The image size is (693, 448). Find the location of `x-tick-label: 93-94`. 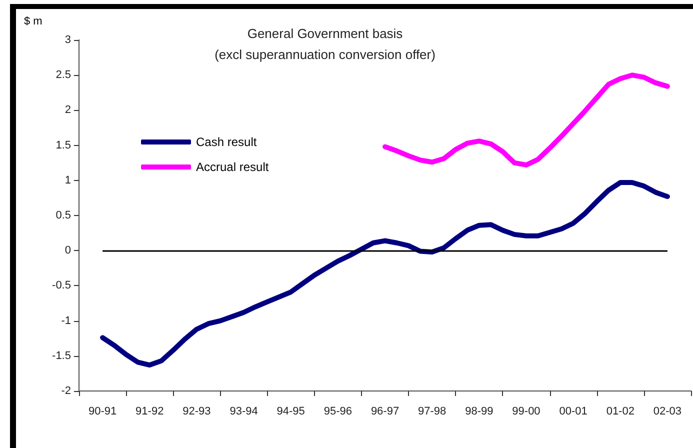

x-tick-label: 93-94 is located at coordinates (244, 412).